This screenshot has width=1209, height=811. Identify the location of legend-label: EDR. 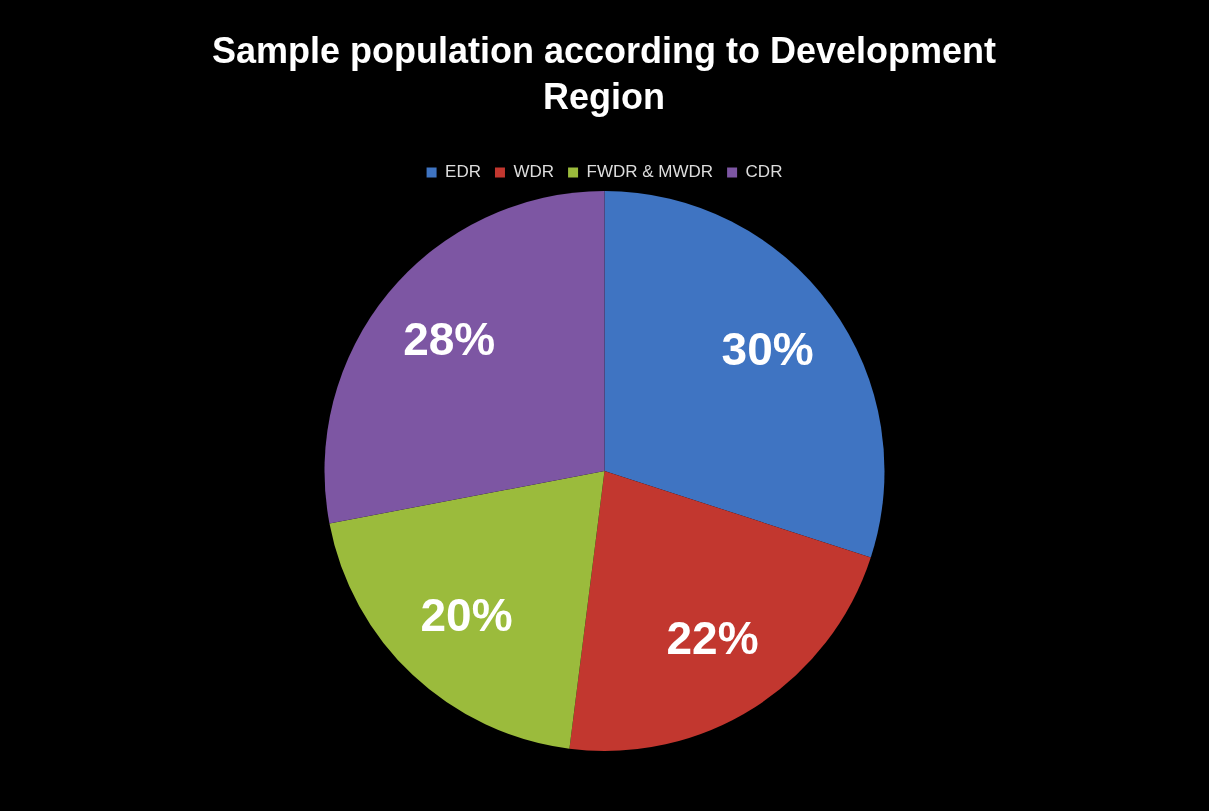
(463, 172).